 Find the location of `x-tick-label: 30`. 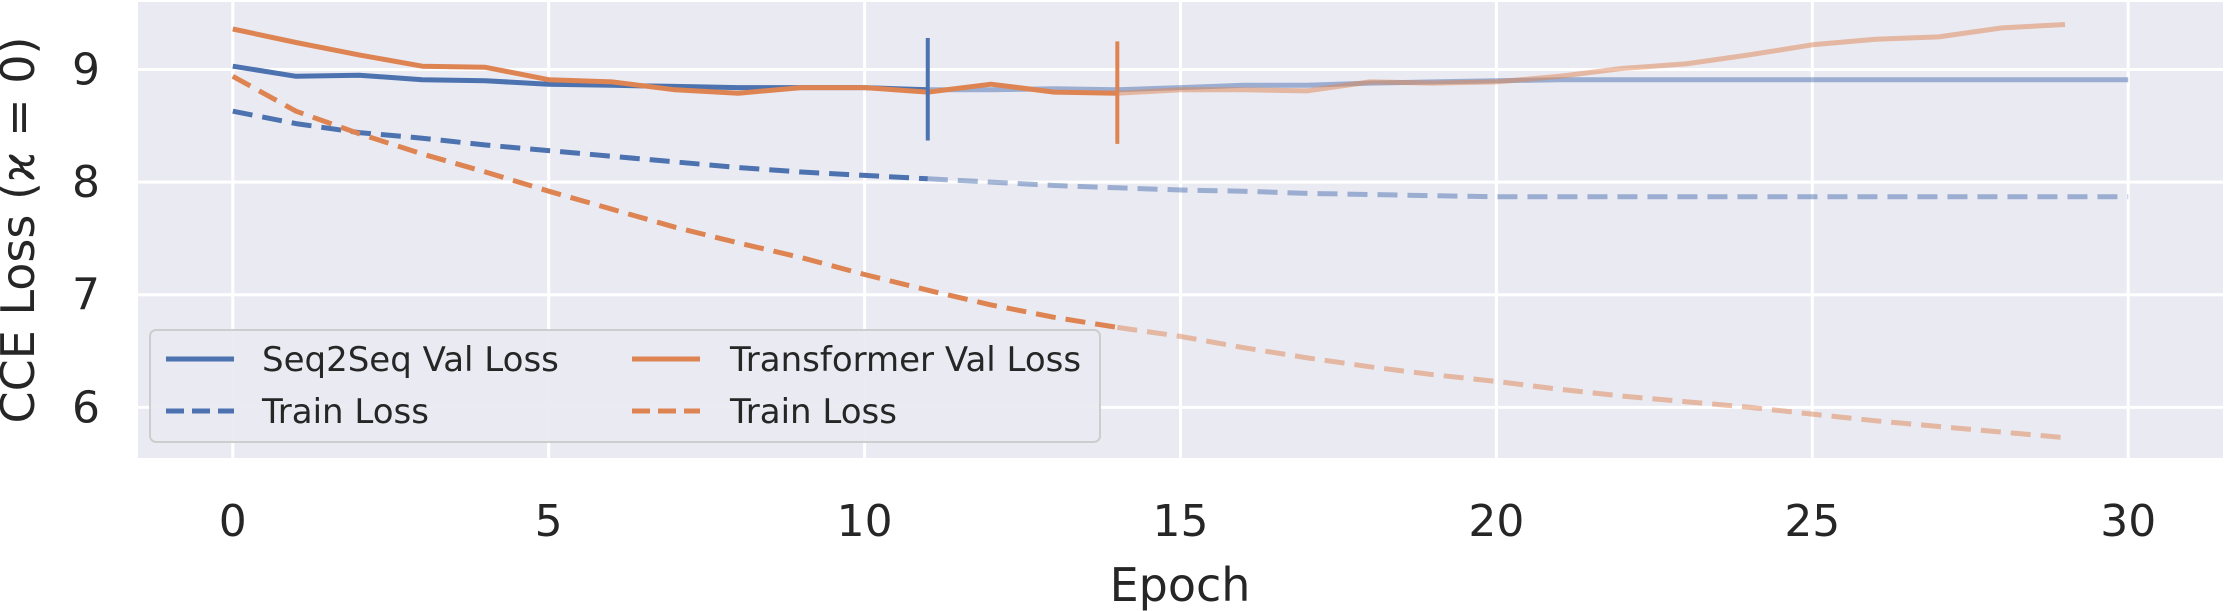

x-tick-label: 30 is located at coordinates (2128, 521).